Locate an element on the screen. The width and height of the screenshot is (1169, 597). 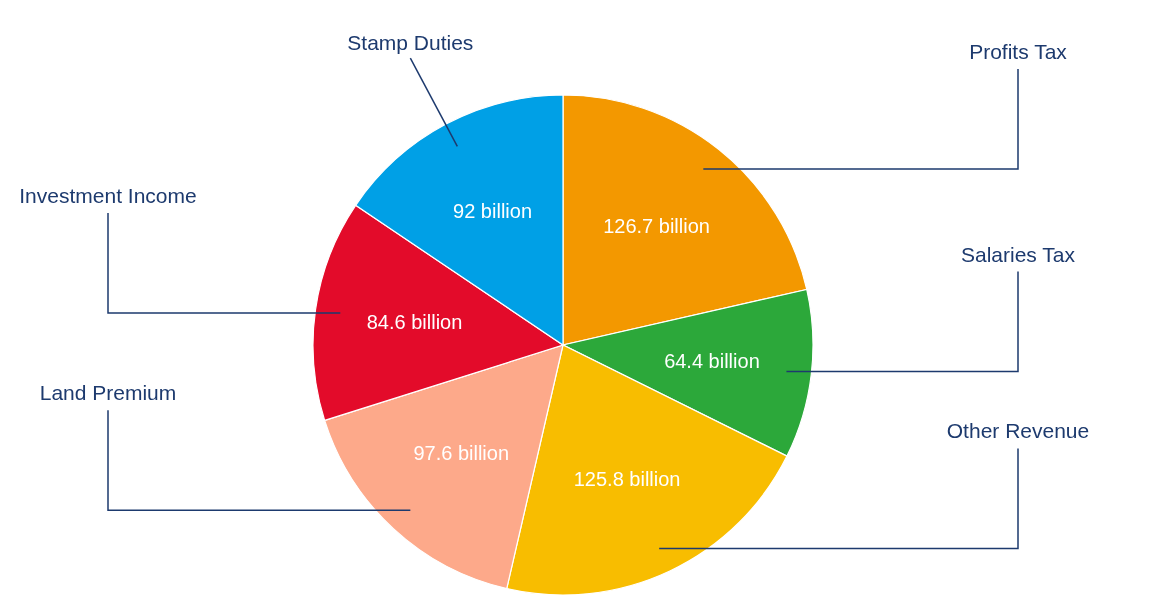
data-label: 84.6 billion is located at coordinates (414, 321).